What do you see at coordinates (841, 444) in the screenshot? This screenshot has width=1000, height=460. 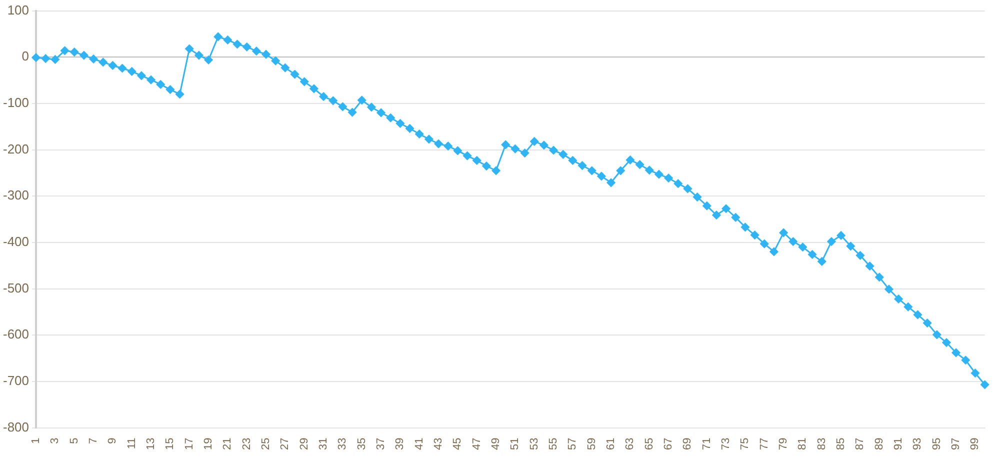 I see `x-tick-label: 85` at bounding box center [841, 444].